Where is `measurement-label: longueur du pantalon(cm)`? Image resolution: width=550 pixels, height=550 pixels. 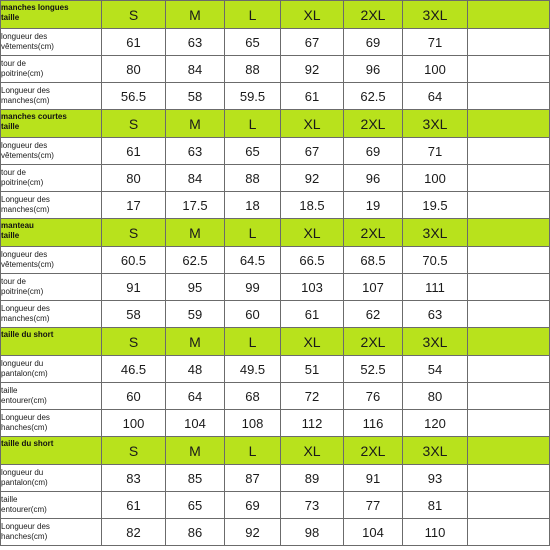 measurement-label: longueur du pantalon(cm) is located at coordinates (51, 478).